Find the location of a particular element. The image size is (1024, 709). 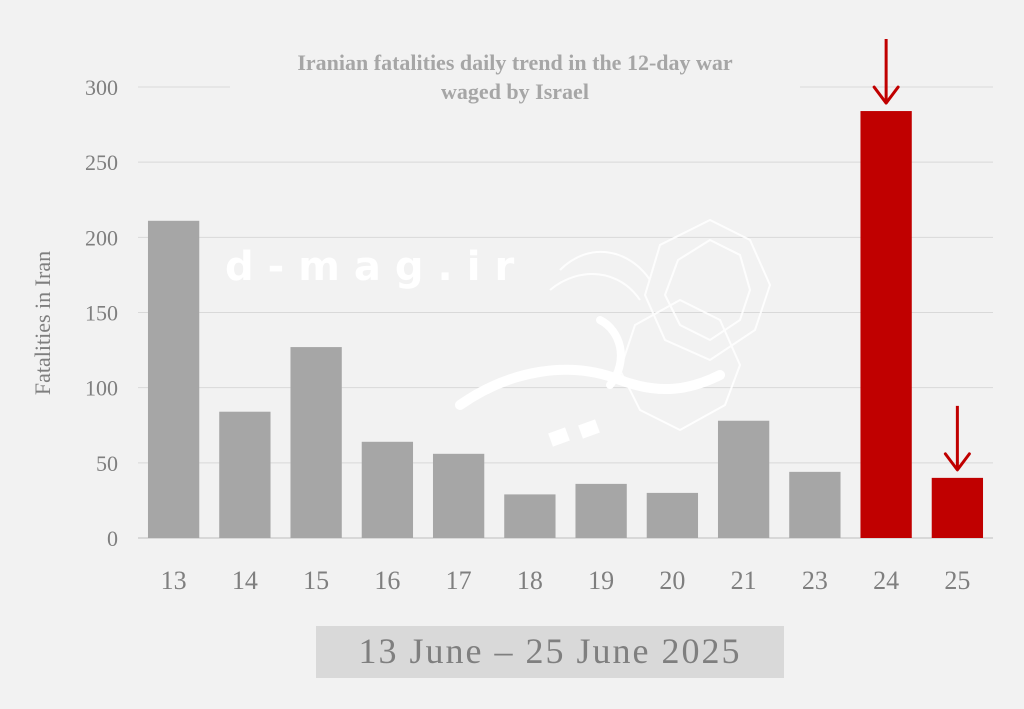

x-tick-label: 25 is located at coordinates (957, 580).